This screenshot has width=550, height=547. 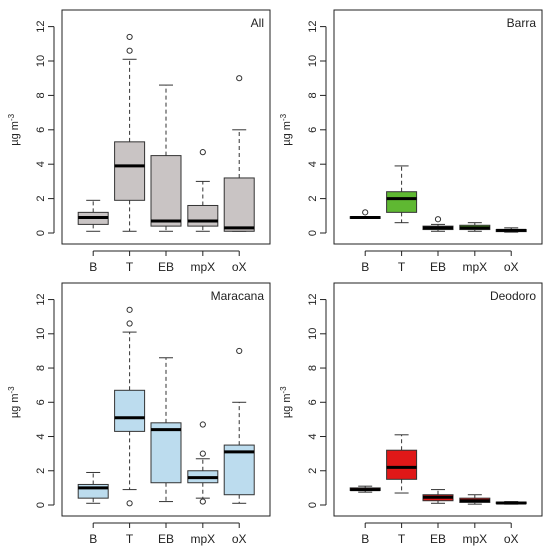 I want to click on panel-label: Barra, so click(x=522, y=23).